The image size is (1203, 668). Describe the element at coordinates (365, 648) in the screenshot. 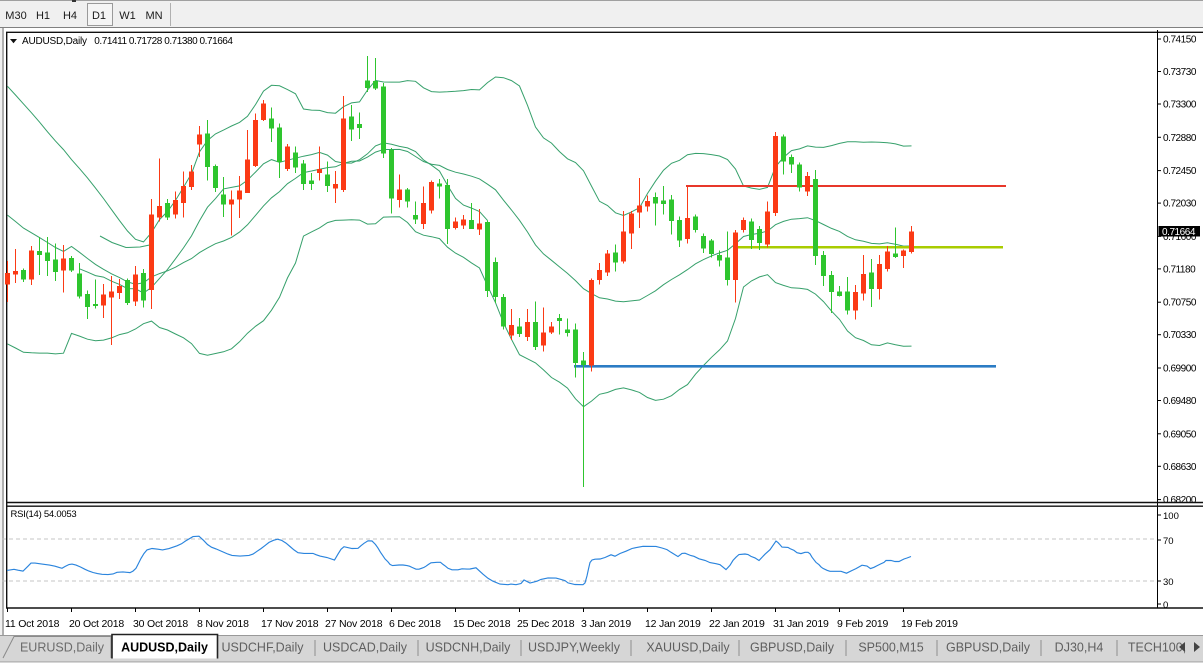

I see `svg-text: USDCAD,Daily` at that location.